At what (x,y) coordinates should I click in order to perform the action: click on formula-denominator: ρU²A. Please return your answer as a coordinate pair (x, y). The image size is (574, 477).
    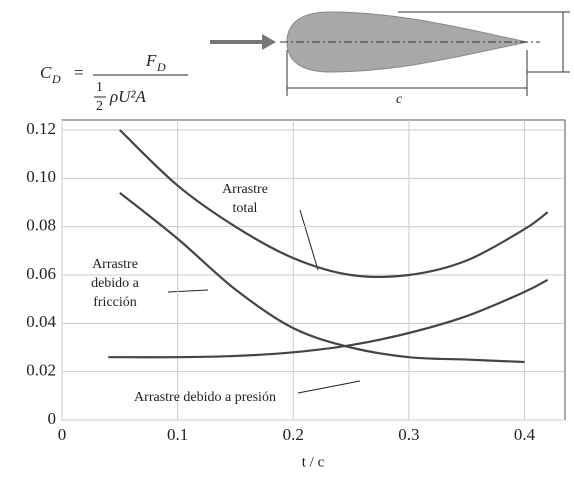
    Looking at the image, I should click on (128, 96).